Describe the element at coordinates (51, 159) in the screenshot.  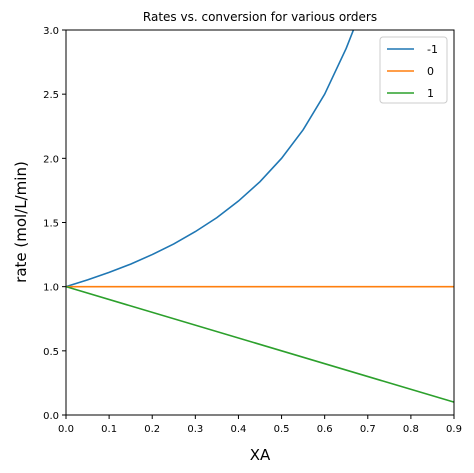
I see `y-tick-label: 2.0` at that location.